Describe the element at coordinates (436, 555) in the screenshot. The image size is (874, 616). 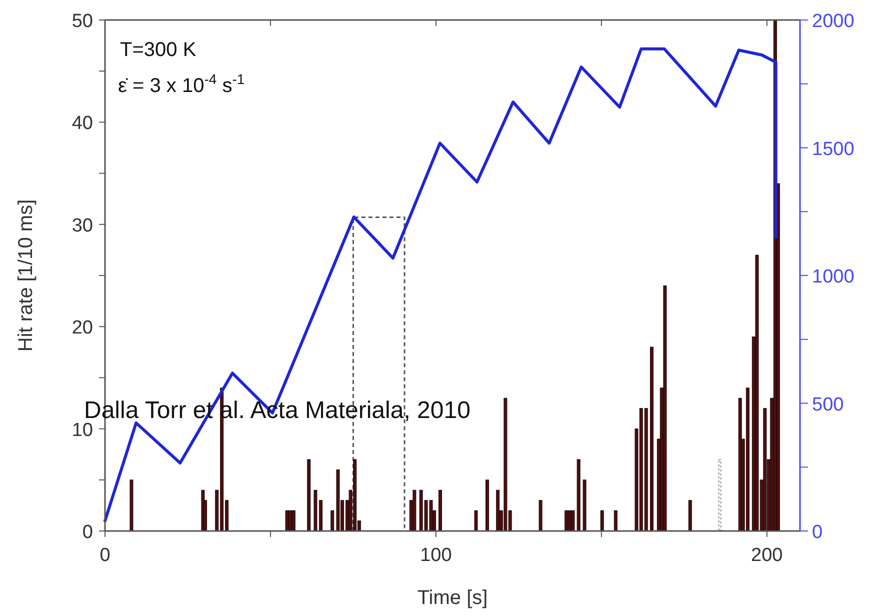
I see `x-tick-label: 100` at that location.